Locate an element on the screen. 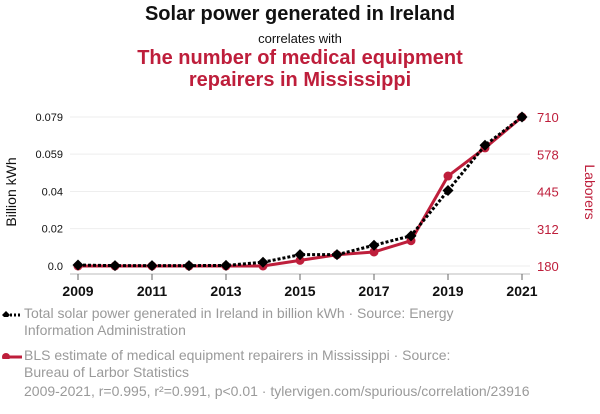 This screenshot has height=414, width=600. title2-line1: The number of medical equipment is located at coordinates (300, 58).